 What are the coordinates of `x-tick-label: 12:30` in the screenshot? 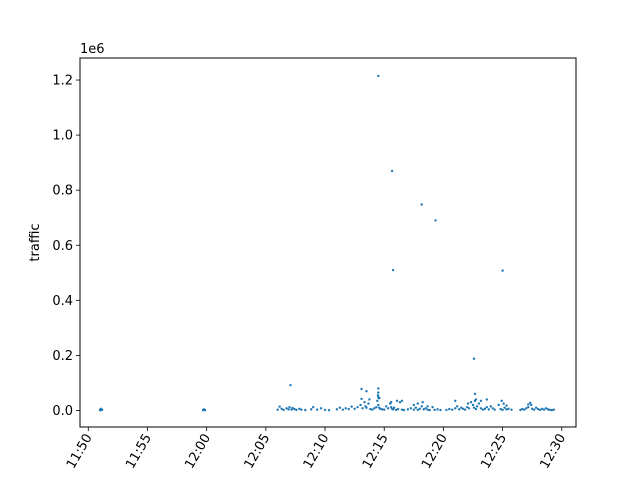 It's located at (554, 452).